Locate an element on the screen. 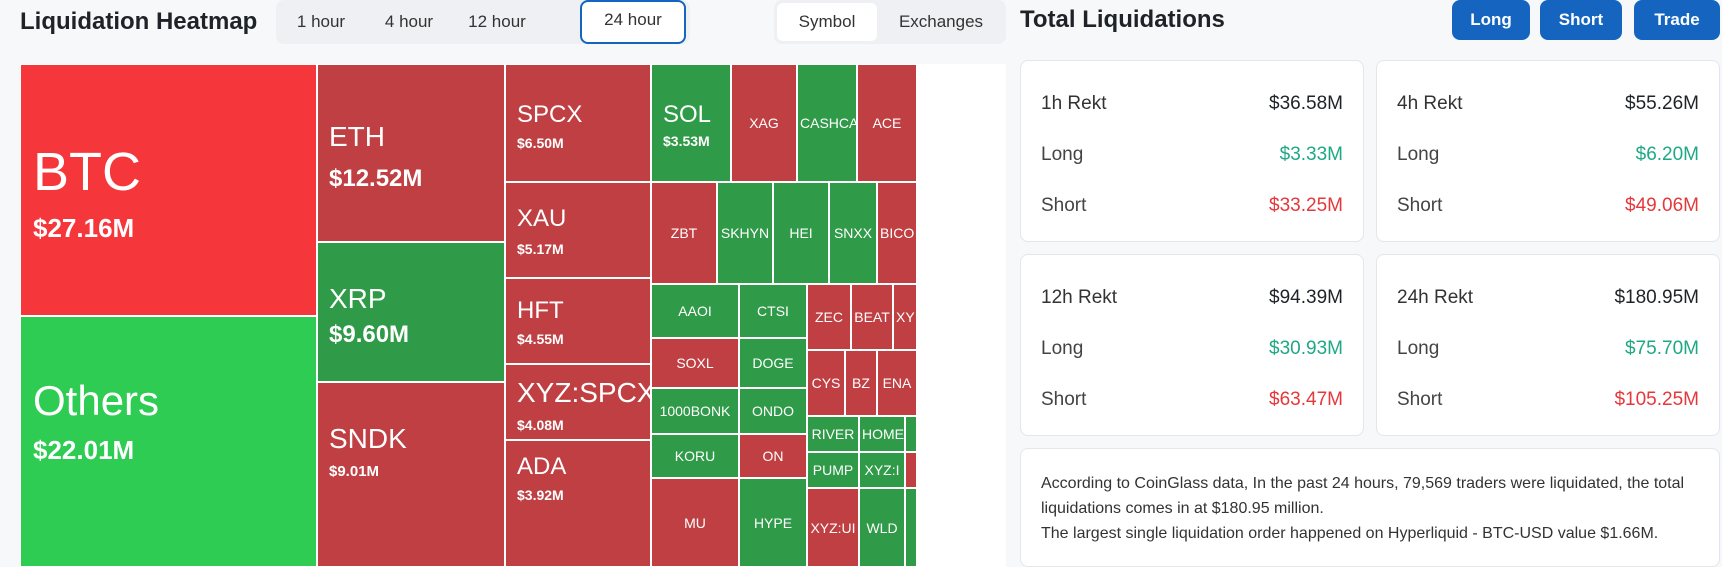 Image resolution: width=1722 pixels, height=567 pixels. tile-symbol: XYZ:SPCX is located at coordinates (584, 392).